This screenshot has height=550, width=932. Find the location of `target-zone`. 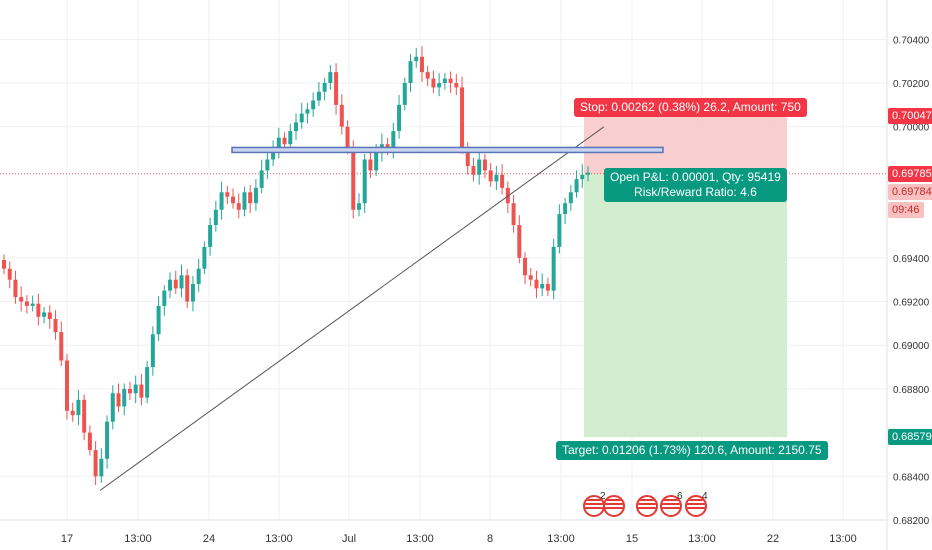

target-zone is located at coordinates (685, 305).